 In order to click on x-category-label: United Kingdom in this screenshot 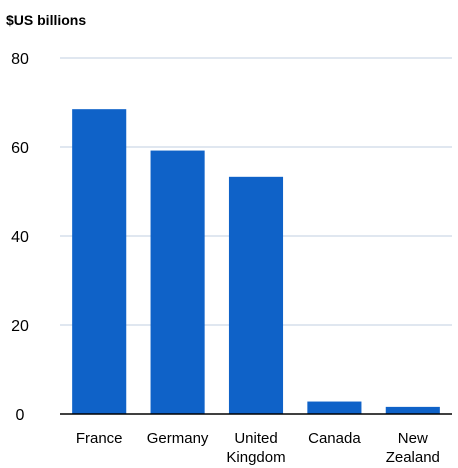, I will do `click(255, 448)`.